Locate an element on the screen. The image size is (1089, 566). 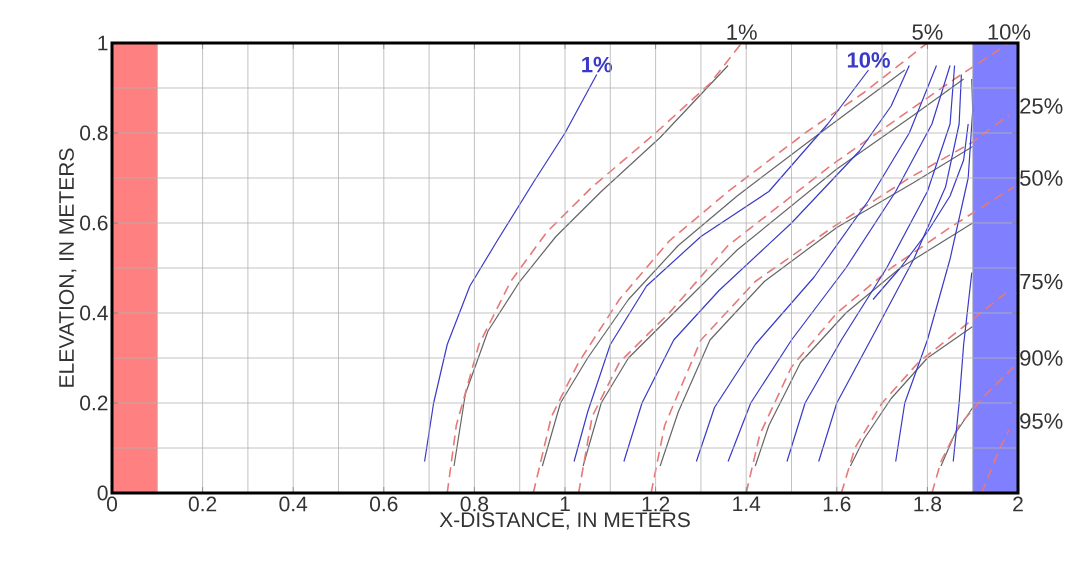
x-axis-title: X-DISTANCE, IN METERS is located at coordinates (564, 521).